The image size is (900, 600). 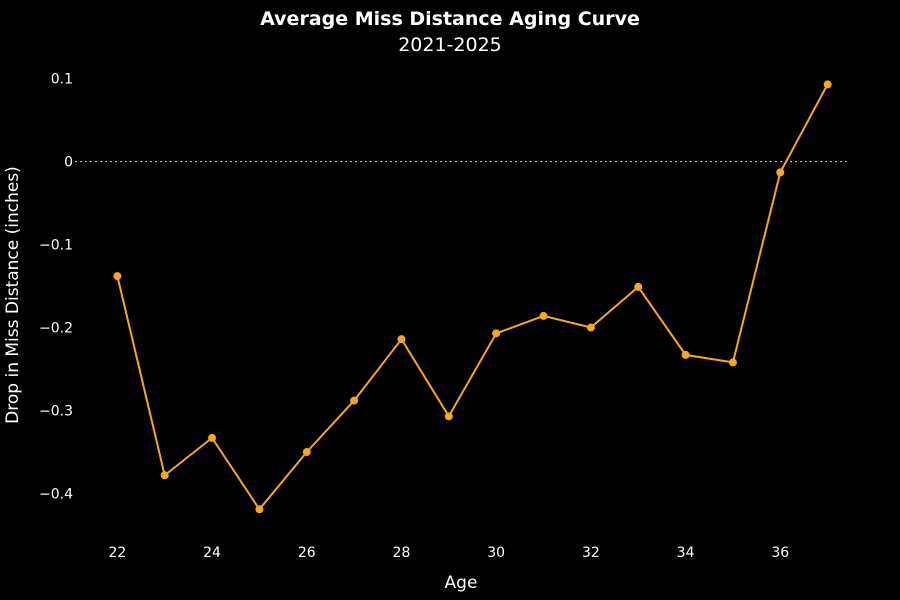 What do you see at coordinates (307, 553) in the screenshot?
I see `x-tick-label: 26` at bounding box center [307, 553].